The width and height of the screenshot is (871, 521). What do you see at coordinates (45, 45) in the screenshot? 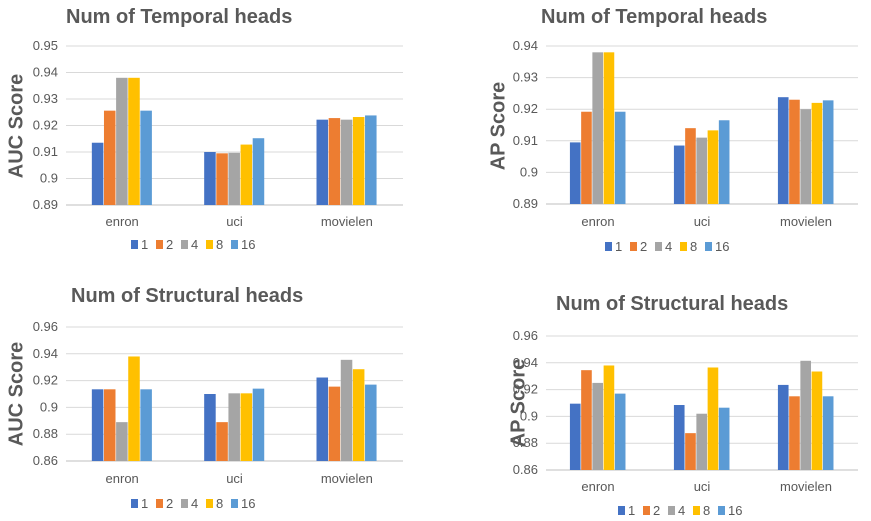
I see `y-tick-label: 0.95` at bounding box center [45, 45].